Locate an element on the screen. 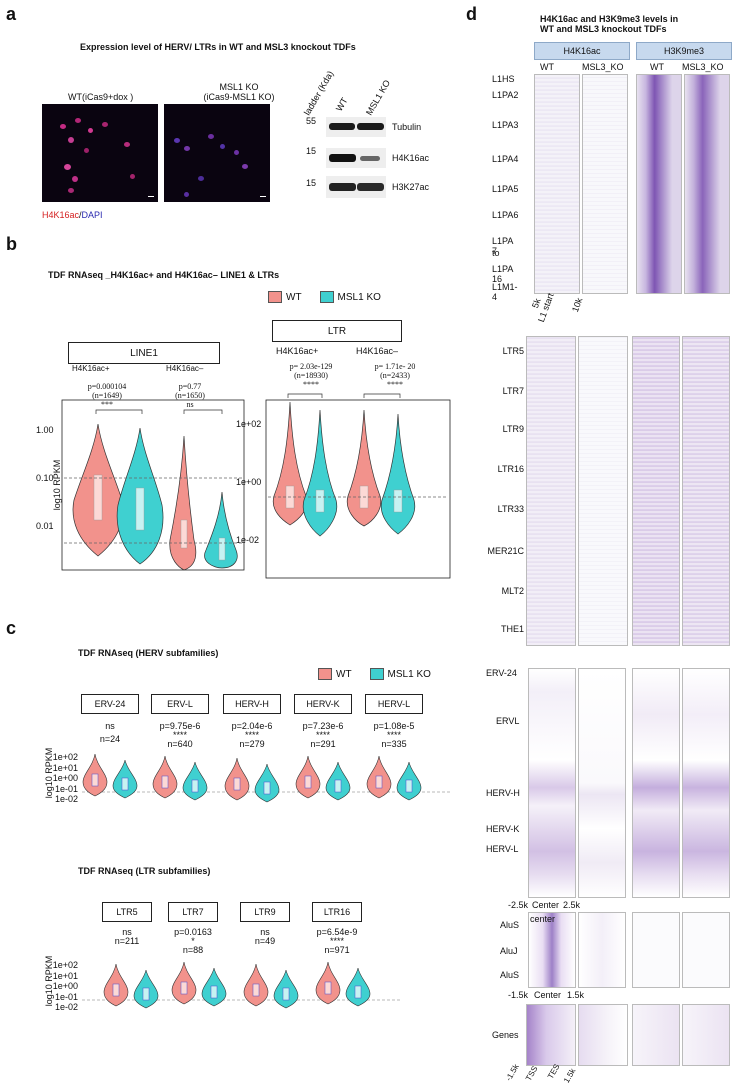 This screenshot has width=734, height=1085. heatmap-alu-h3-ko is located at coordinates (706, 950).